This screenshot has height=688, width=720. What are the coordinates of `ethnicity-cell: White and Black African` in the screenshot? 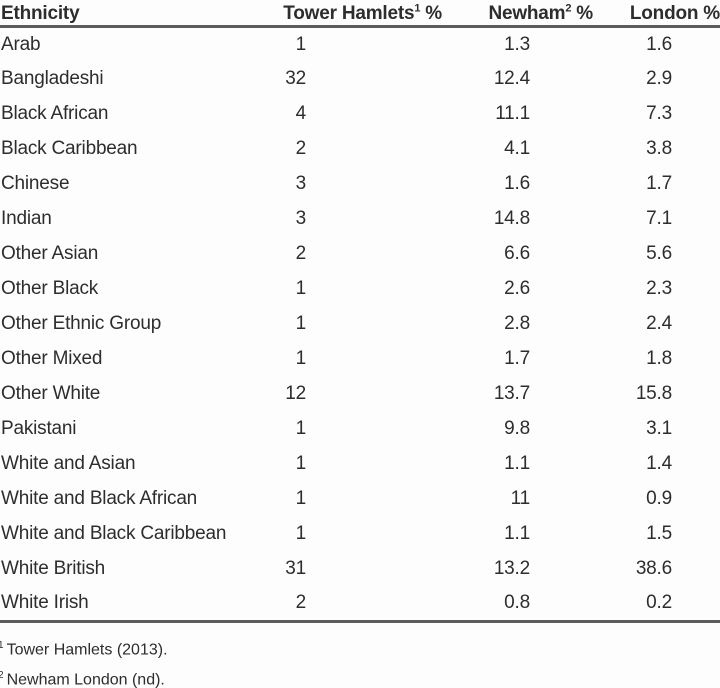 It's located at (99, 498).